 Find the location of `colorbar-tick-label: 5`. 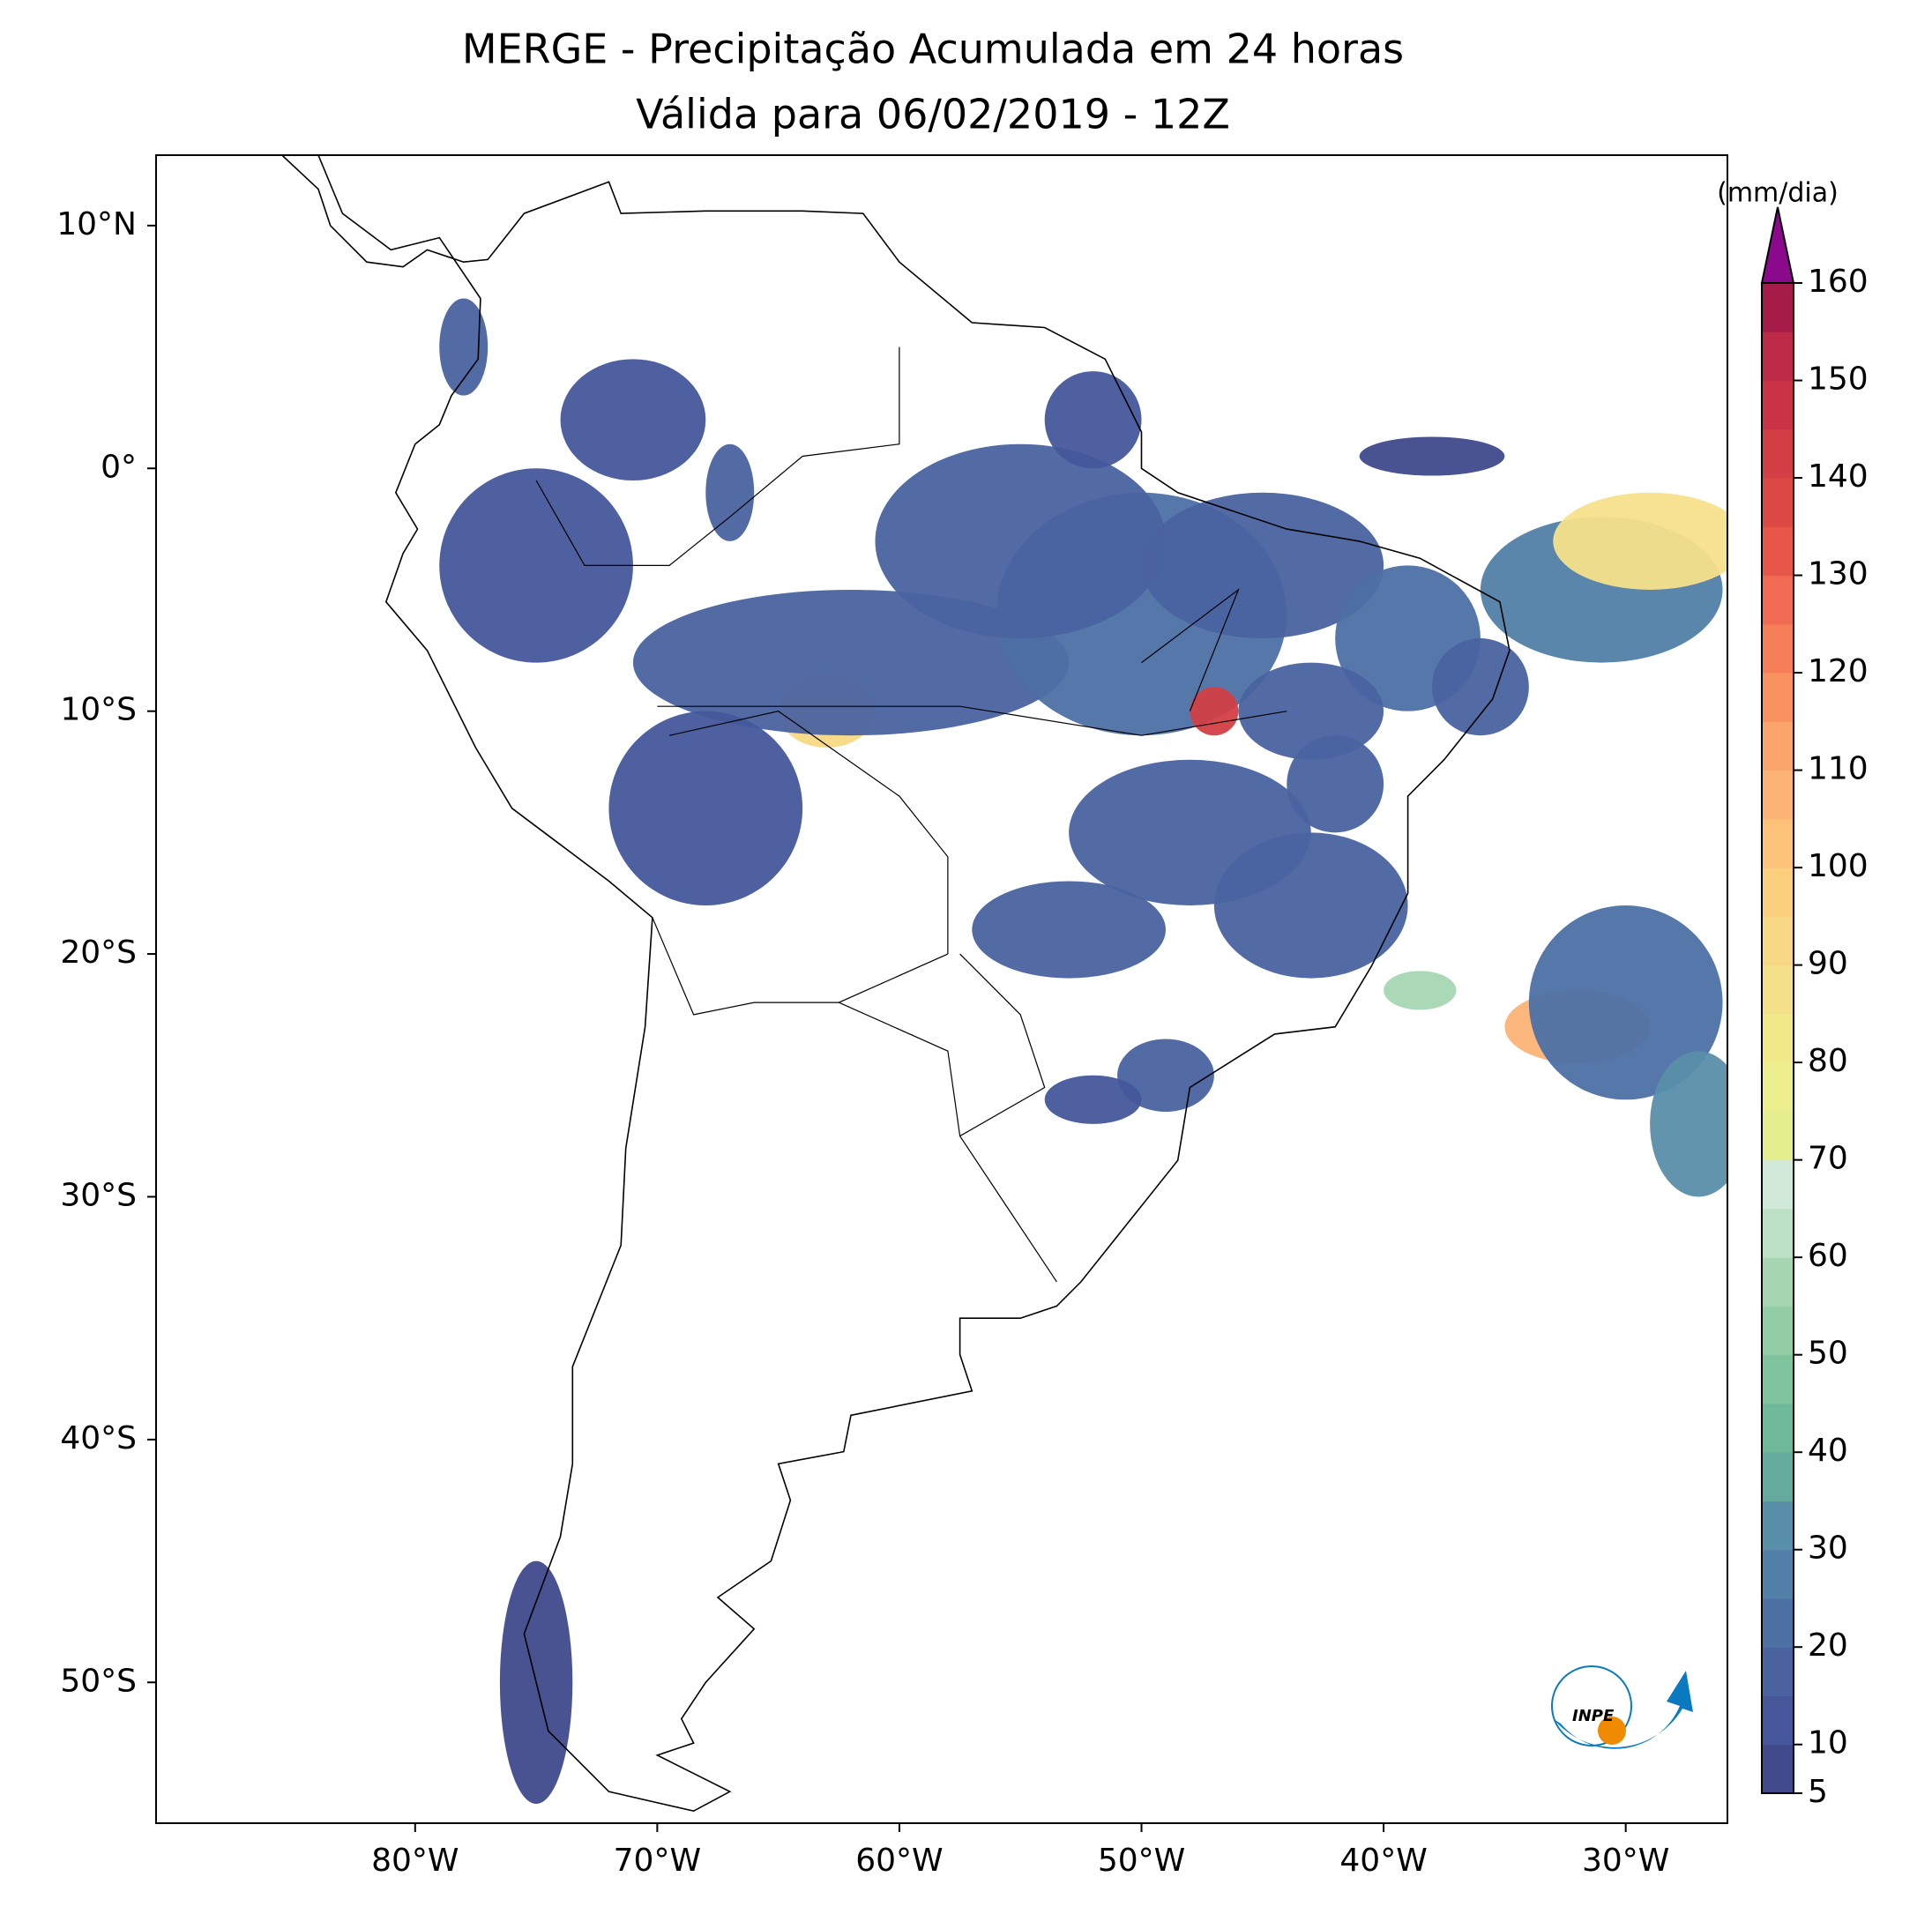

colorbar-tick-label: 5 is located at coordinates (1818, 1792).